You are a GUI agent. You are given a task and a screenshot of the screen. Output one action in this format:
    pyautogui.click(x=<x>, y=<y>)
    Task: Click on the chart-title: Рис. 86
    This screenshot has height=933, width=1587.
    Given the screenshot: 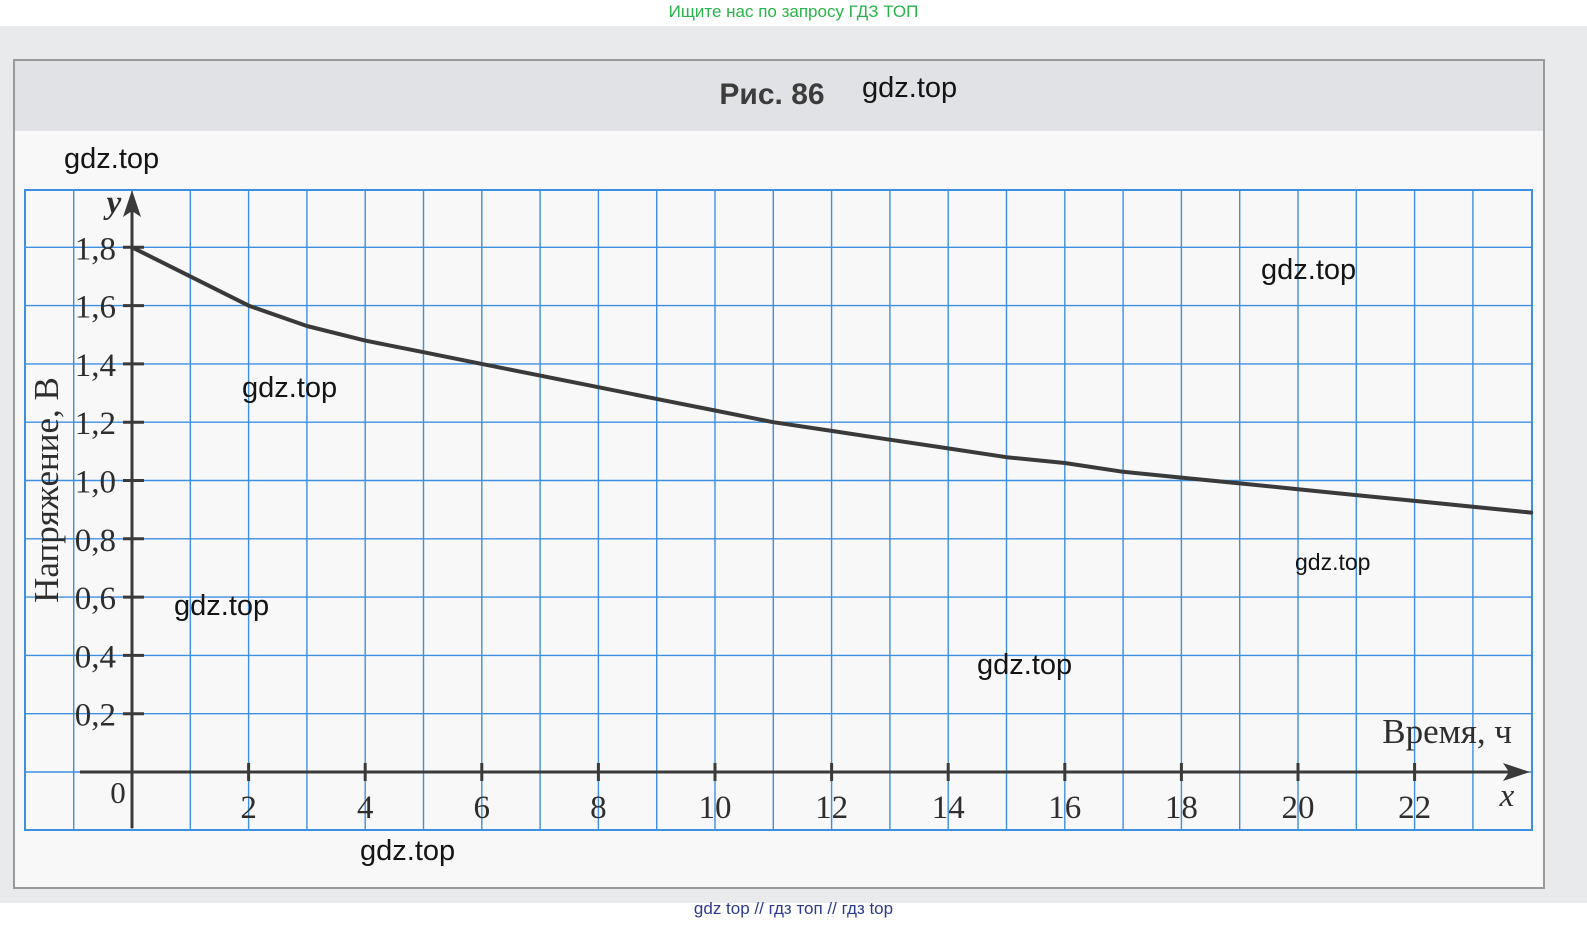 What is the action you would take?
    pyautogui.click(x=771, y=94)
    